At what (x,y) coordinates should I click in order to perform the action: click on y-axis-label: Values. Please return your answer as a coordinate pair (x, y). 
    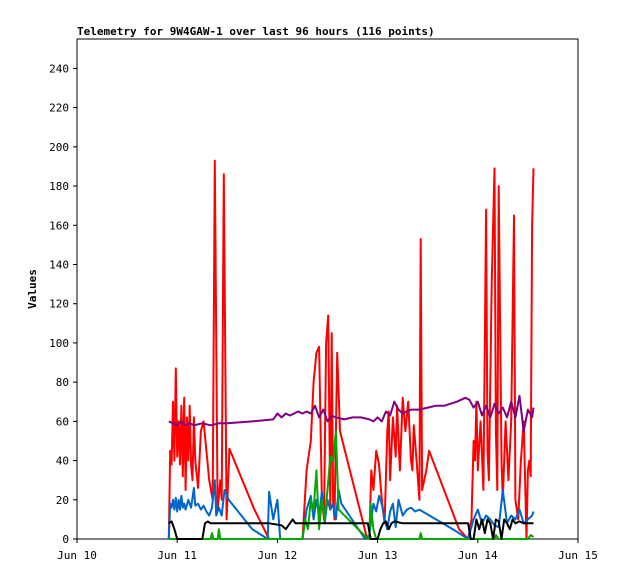
    Looking at the image, I should click on (32, 289).